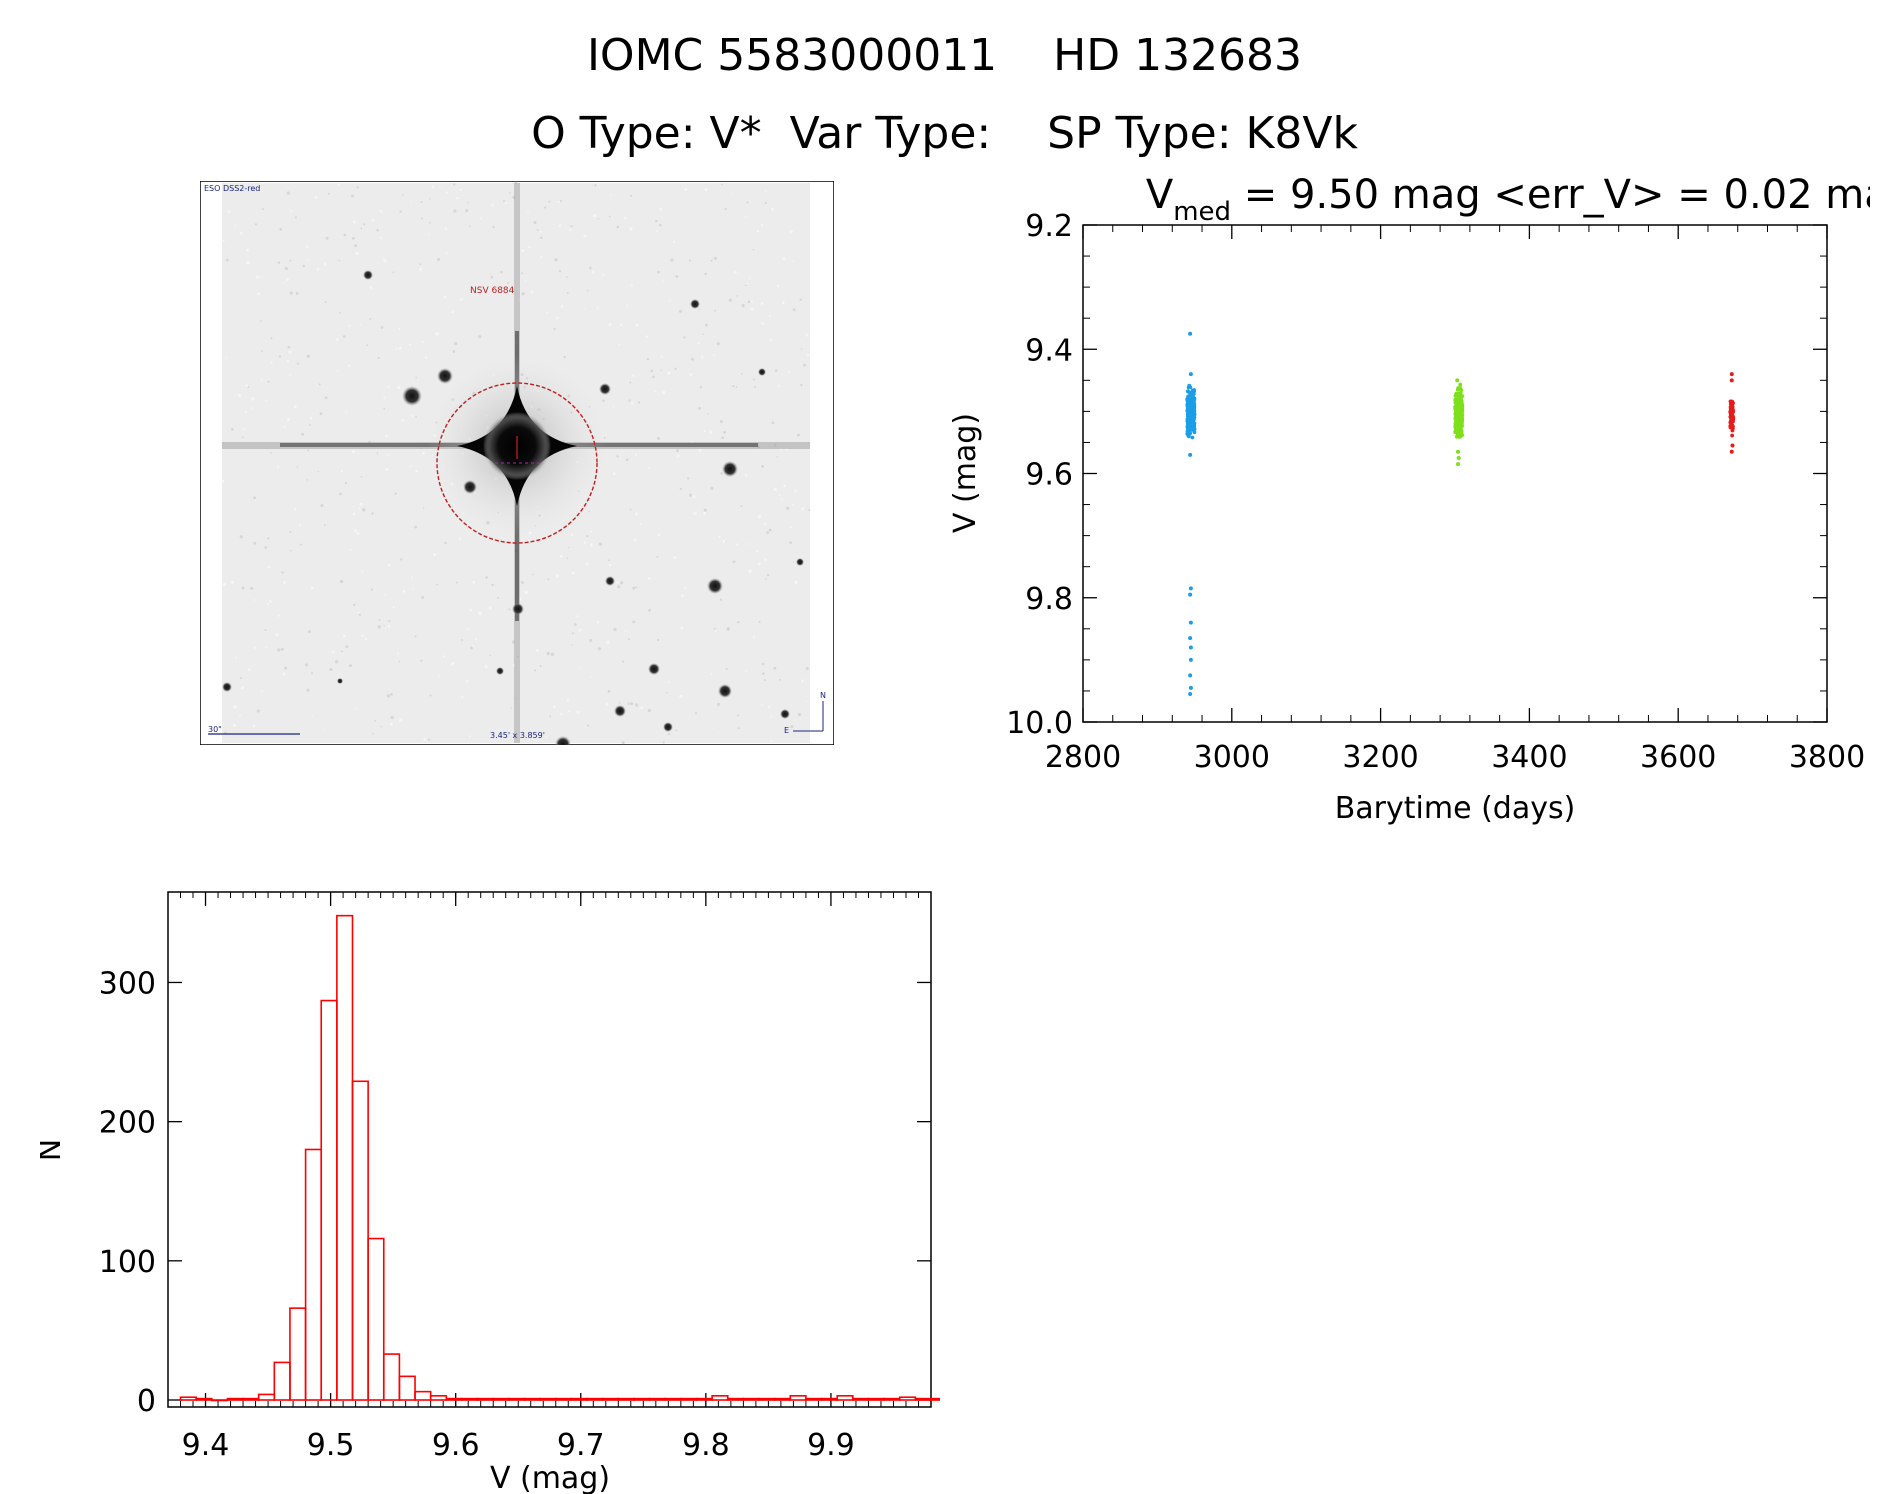 This screenshot has width=1889, height=1494. I want to click on lc-title-sub: med, so click(1202, 212).